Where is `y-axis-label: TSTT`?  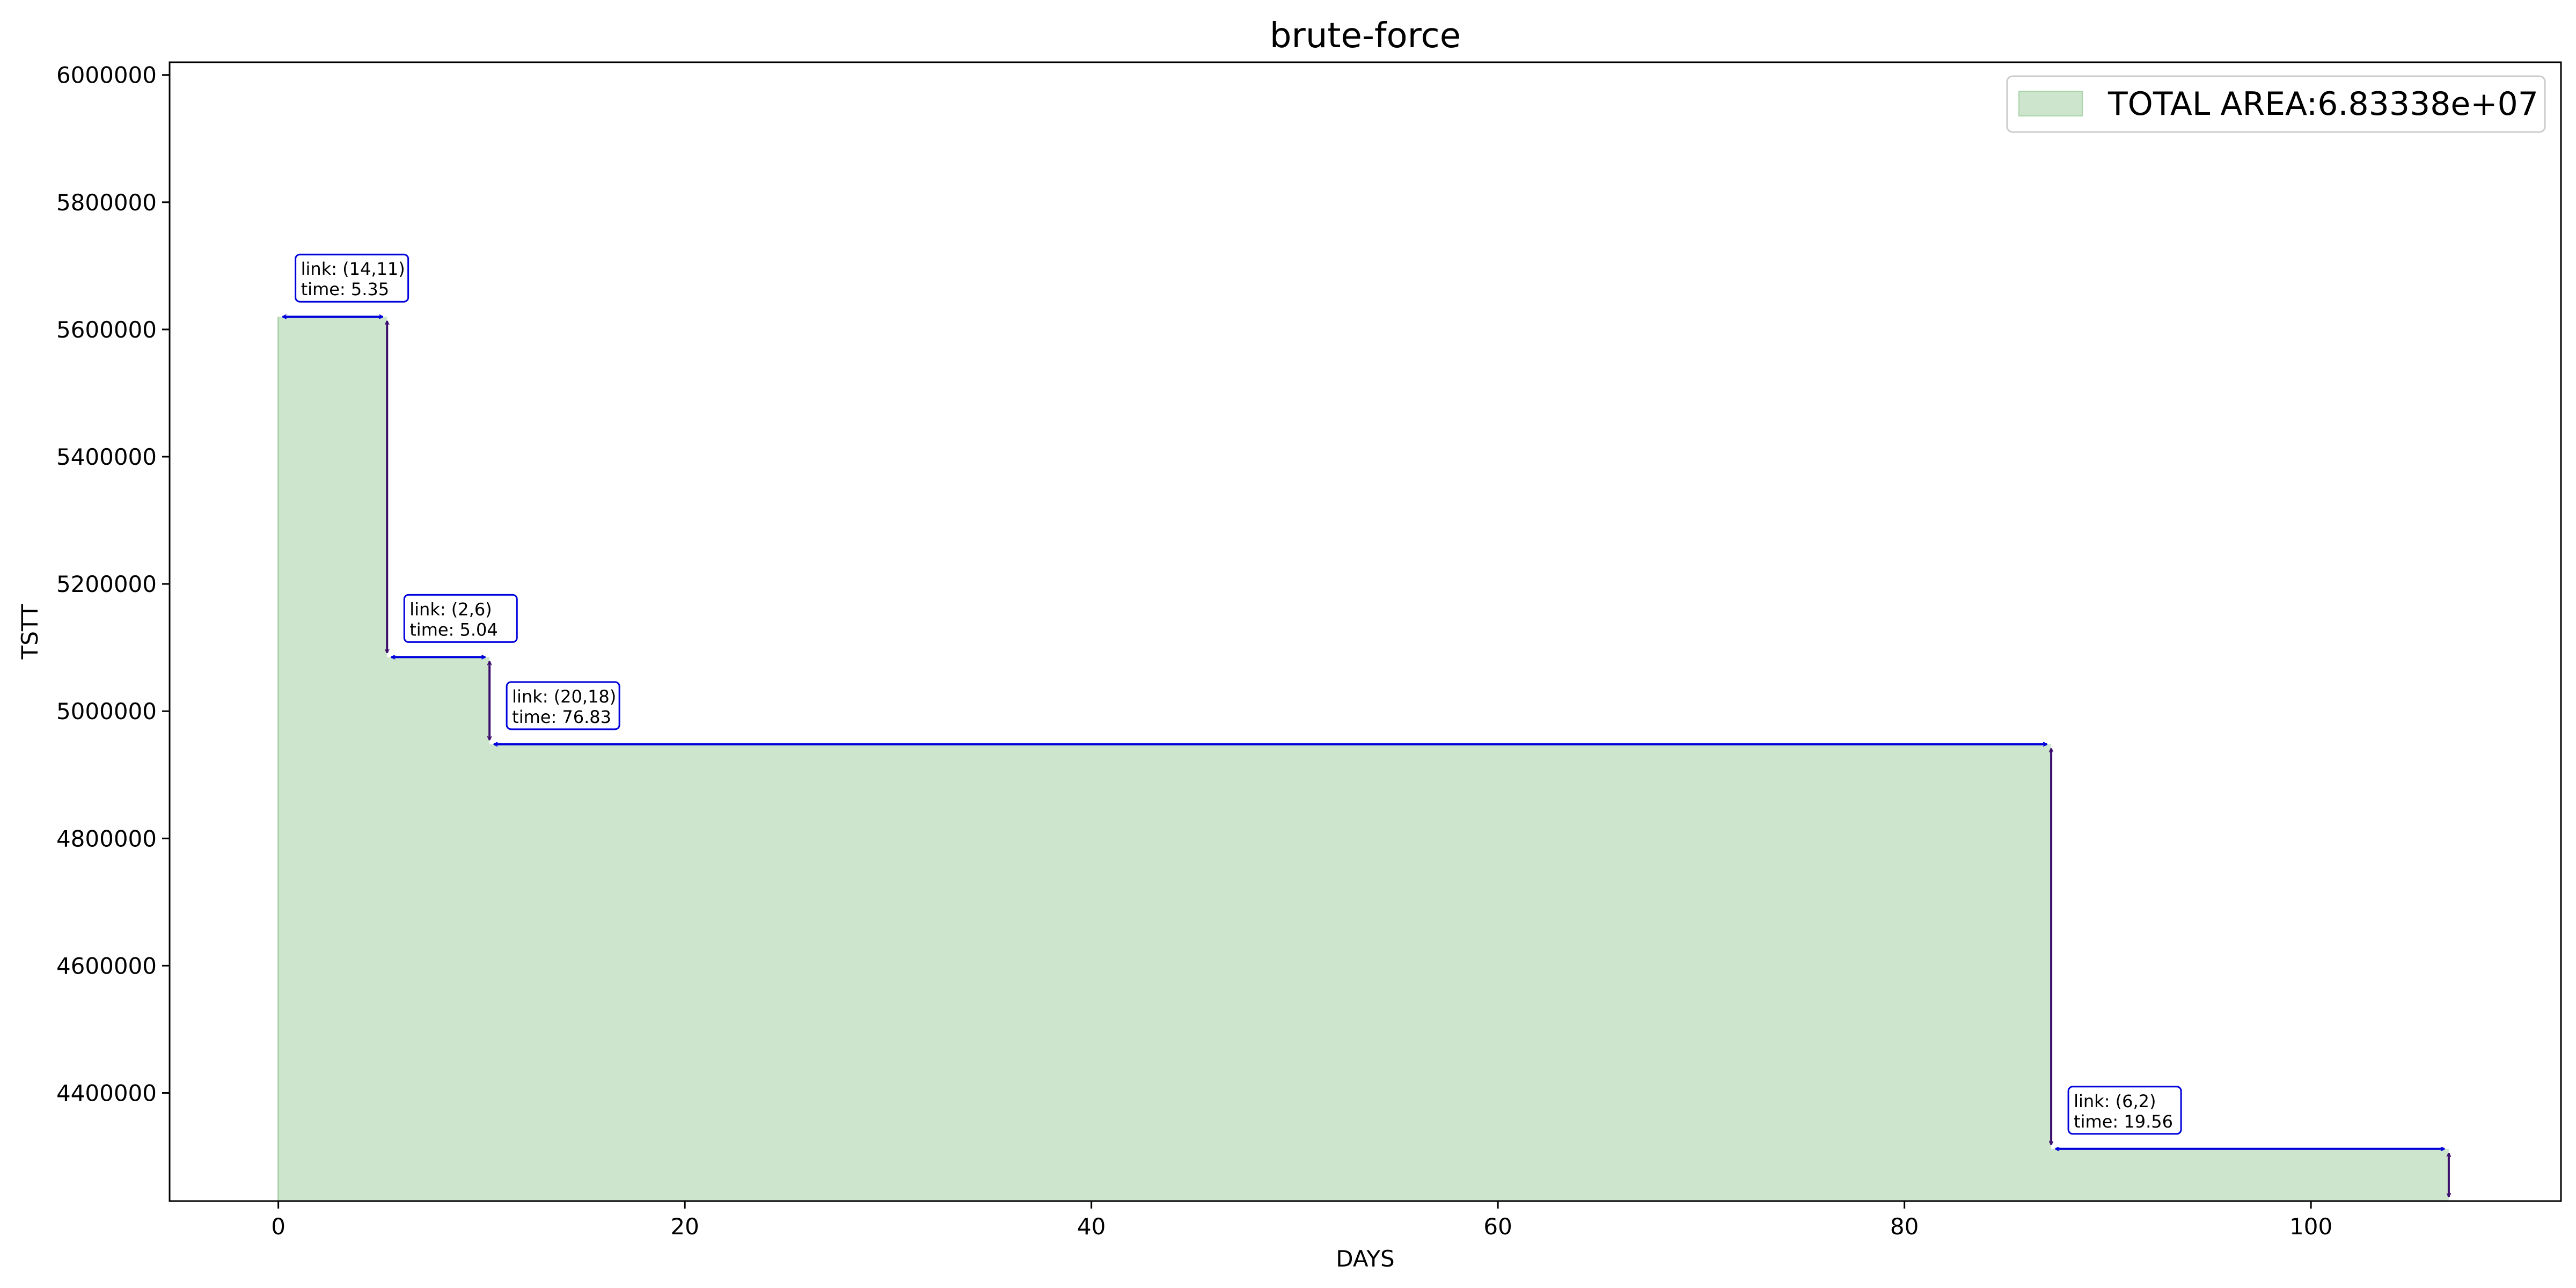 y-axis-label: TSTT is located at coordinates (30, 632).